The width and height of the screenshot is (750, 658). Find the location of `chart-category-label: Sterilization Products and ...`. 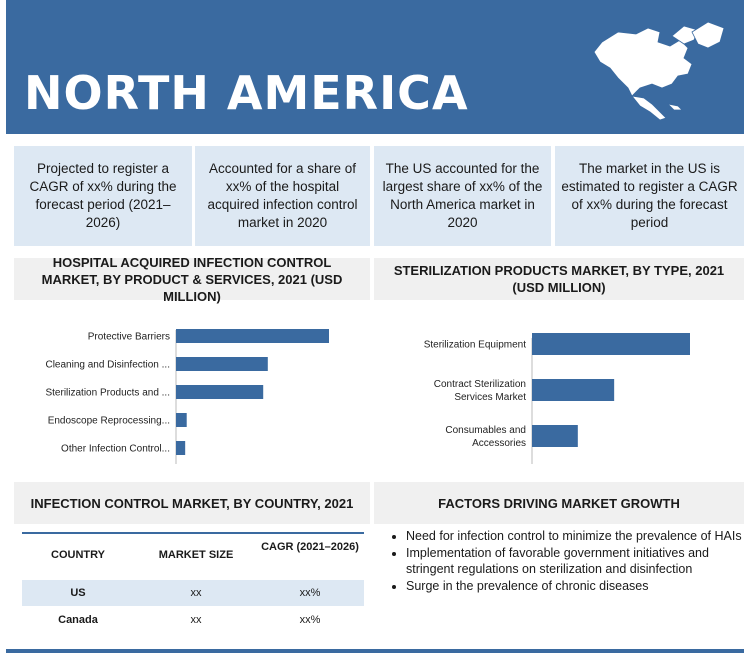

chart-category-label: Sterilization Products and ... is located at coordinates (107, 393).